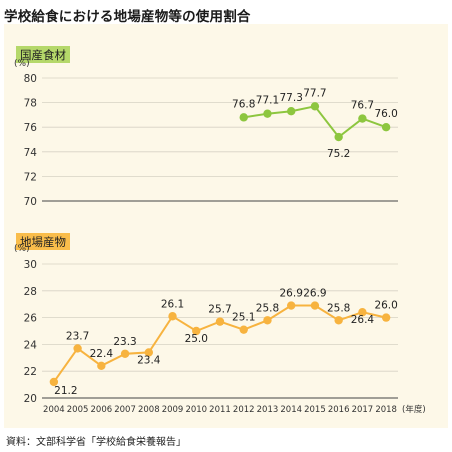  Describe the element at coordinates (315, 410) in the screenshot. I see `xtick-label-2015: 2015` at that location.